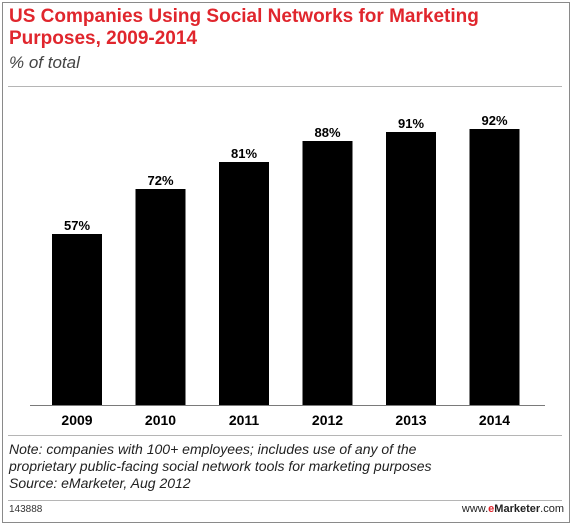 This screenshot has width=574, height=527. Describe the element at coordinates (44, 62) in the screenshot. I see `chart-subtitle: % of total` at that location.